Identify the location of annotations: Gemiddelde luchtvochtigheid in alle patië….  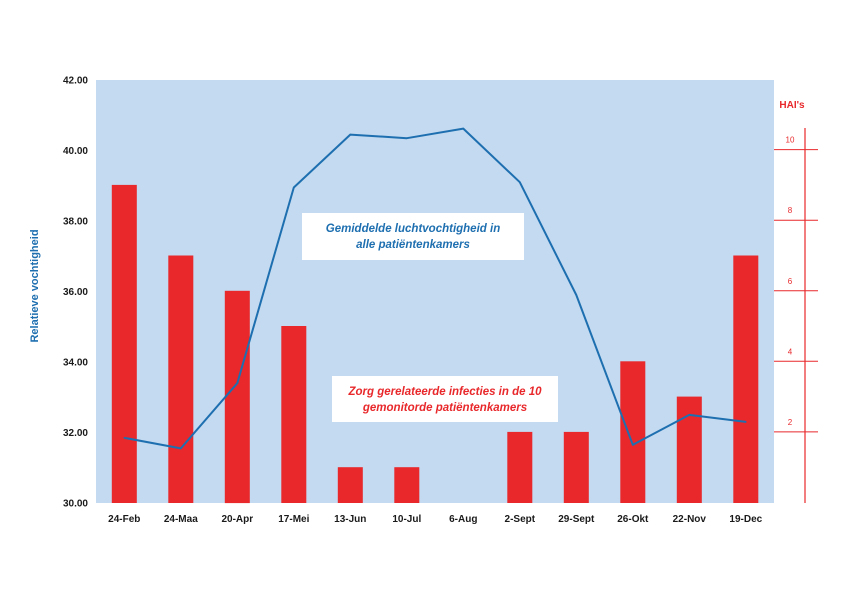
(430, 317).